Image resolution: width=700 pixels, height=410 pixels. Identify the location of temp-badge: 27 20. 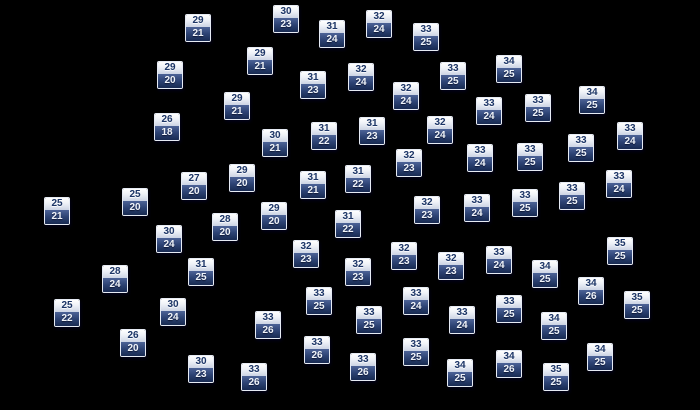
(194, 186).